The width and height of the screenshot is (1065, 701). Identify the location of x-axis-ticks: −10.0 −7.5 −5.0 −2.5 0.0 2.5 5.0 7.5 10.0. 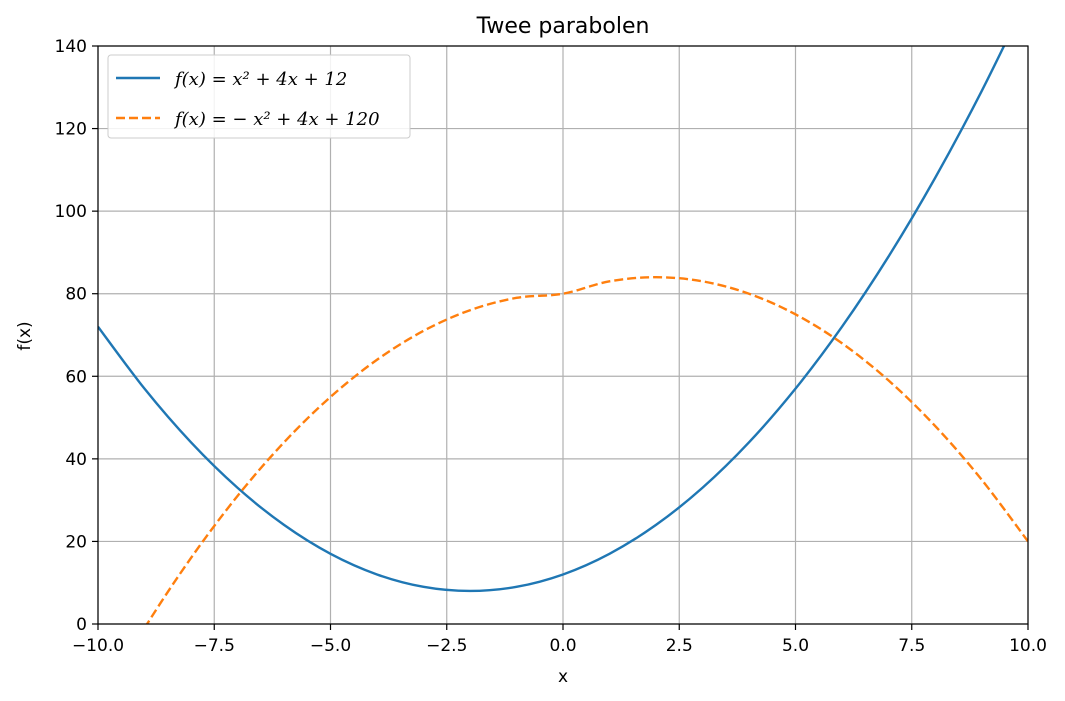
(559, 640).